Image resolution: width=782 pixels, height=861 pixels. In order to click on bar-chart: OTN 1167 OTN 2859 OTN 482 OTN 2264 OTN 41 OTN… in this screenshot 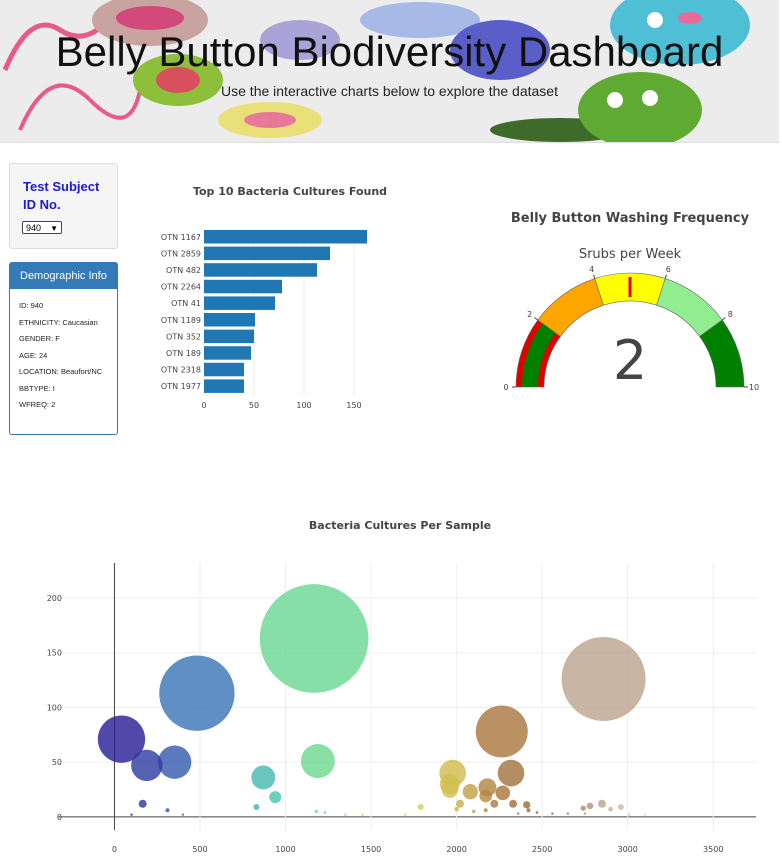, I will do `click(270, 335)`.